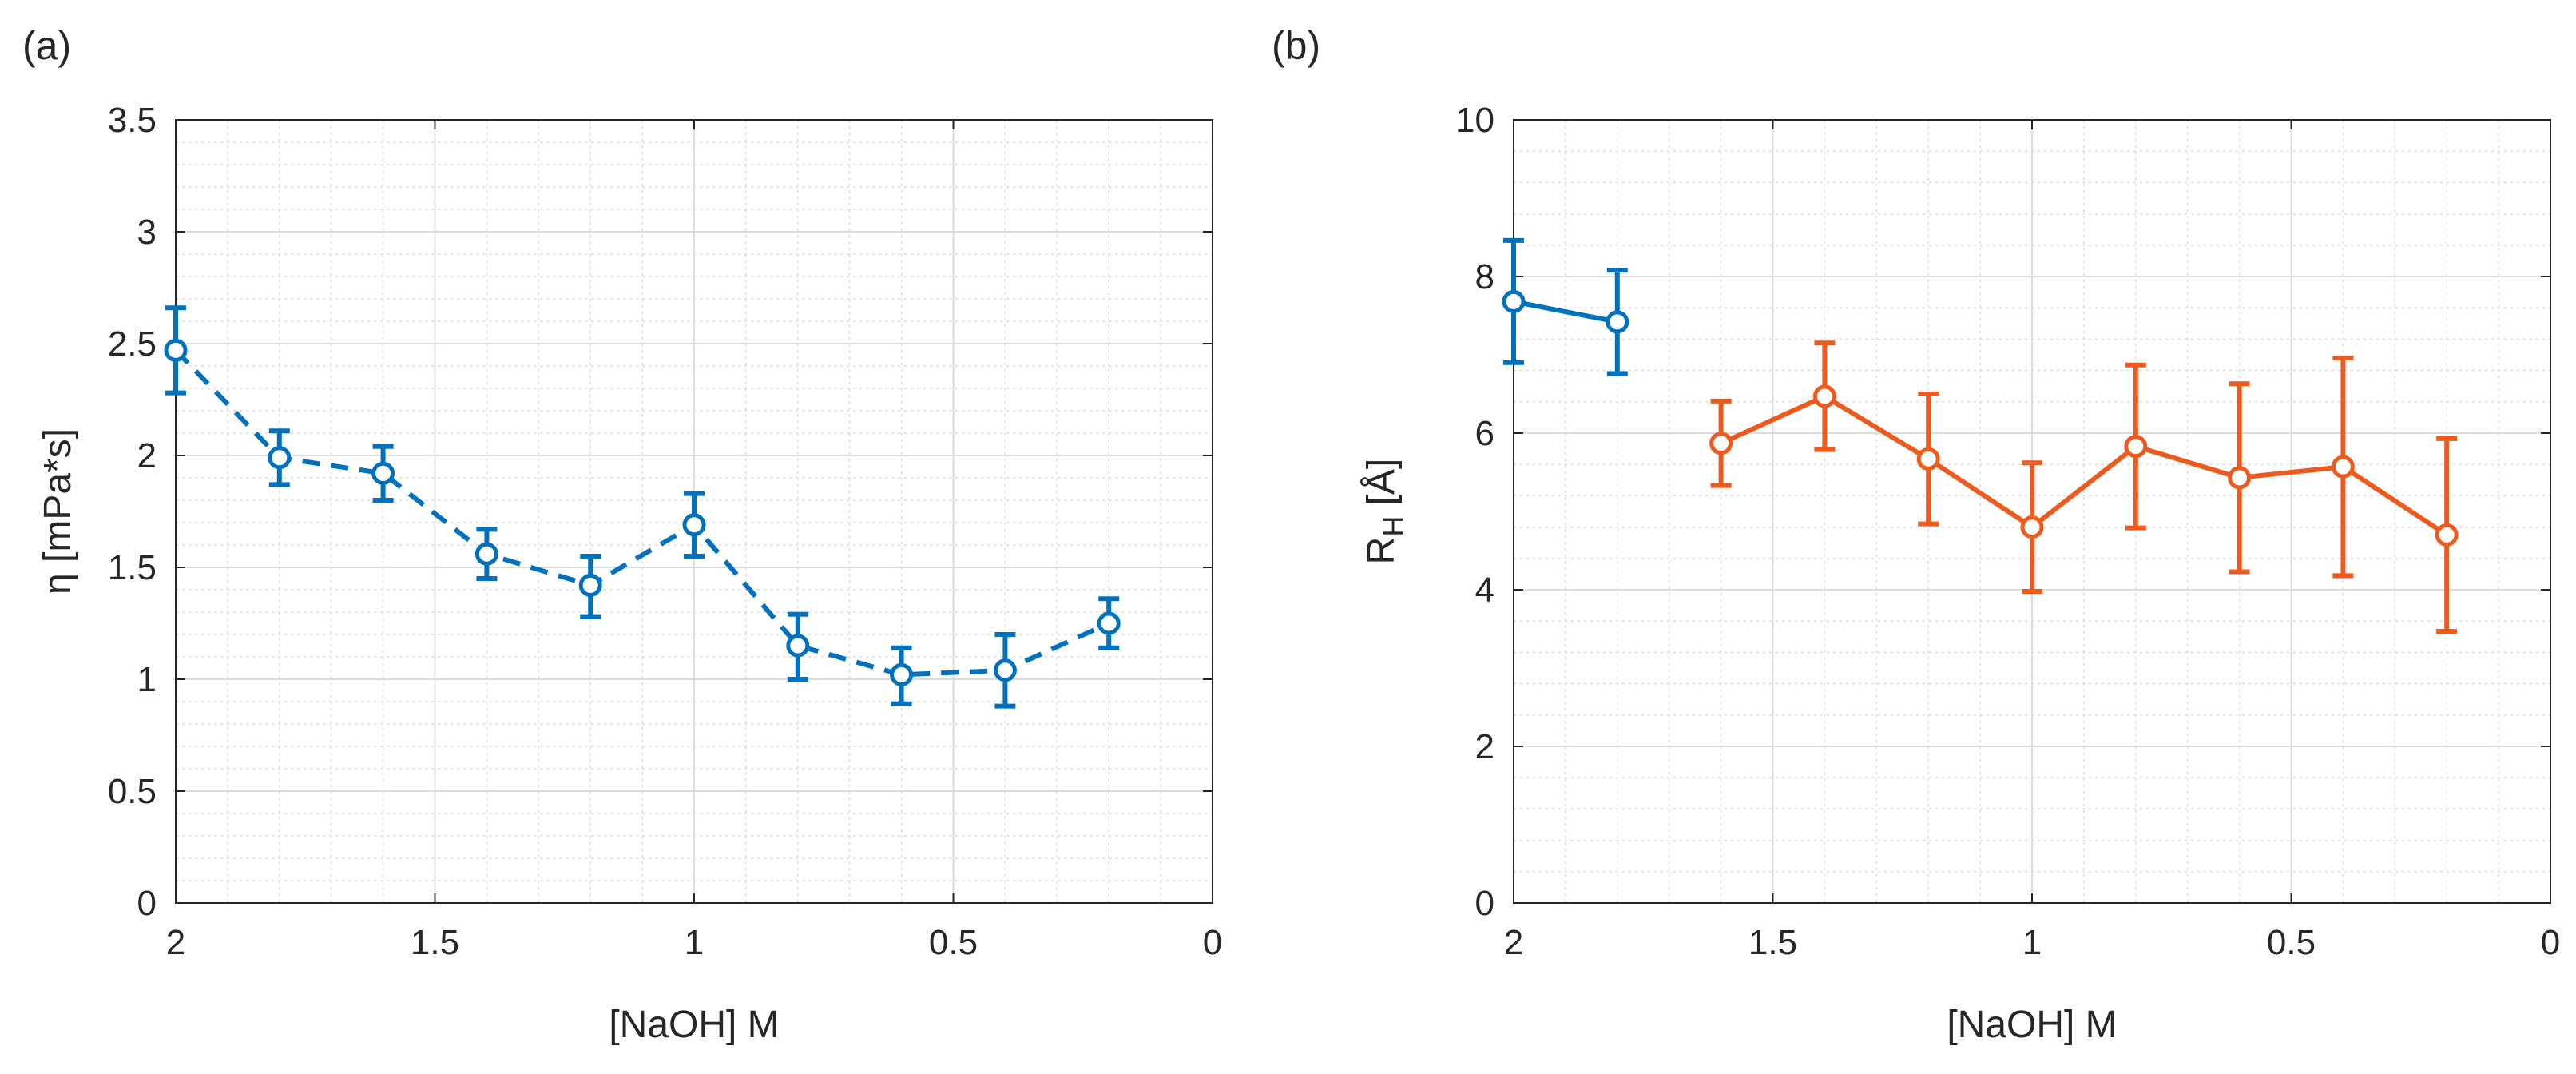 This screenshot has height=1074, width=2576. I want to click on panel-b-x-tick-label: 1.5, so click(1772, 943).